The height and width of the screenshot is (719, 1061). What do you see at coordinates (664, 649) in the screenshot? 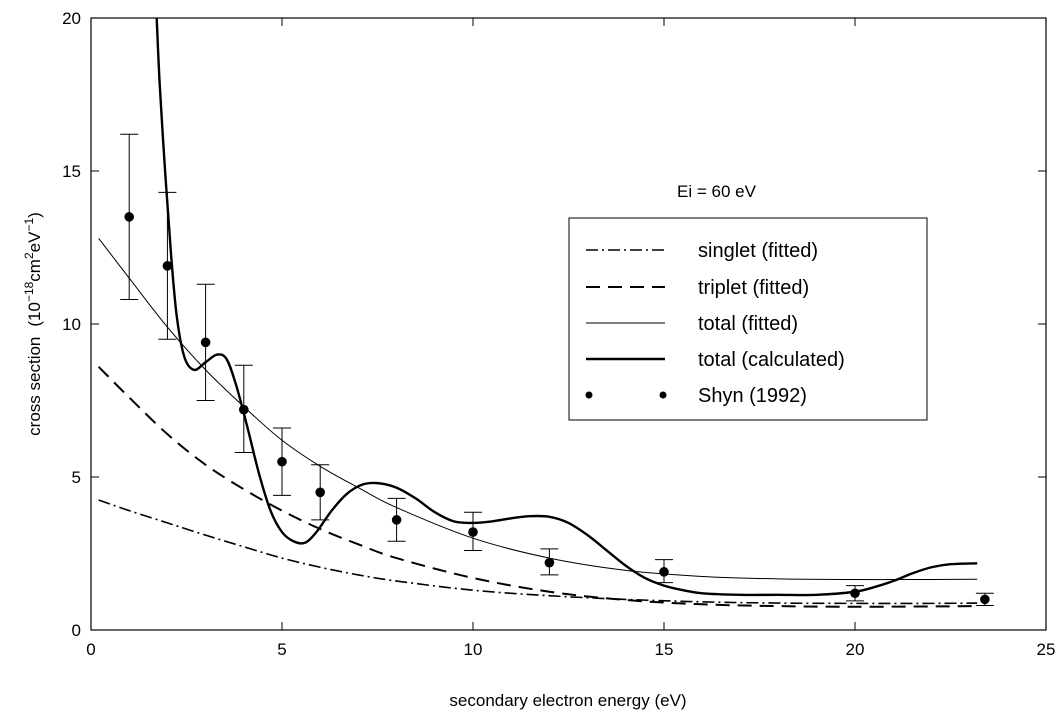
I see `x-tick-label: 15` at bounding box center [664, 649].